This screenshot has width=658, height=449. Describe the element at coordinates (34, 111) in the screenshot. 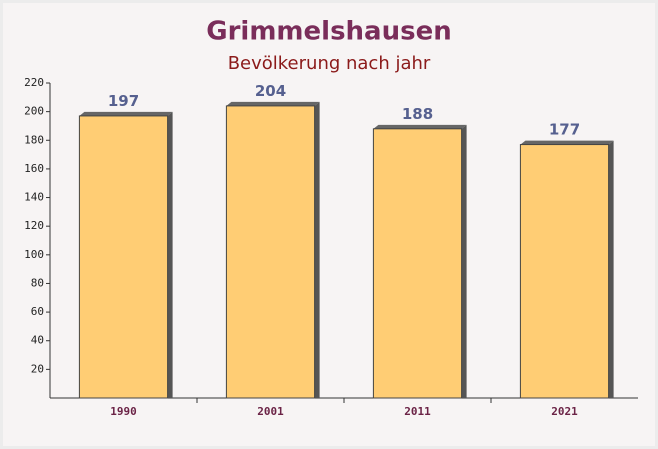

I see `y-tick-label: 200` at that location.